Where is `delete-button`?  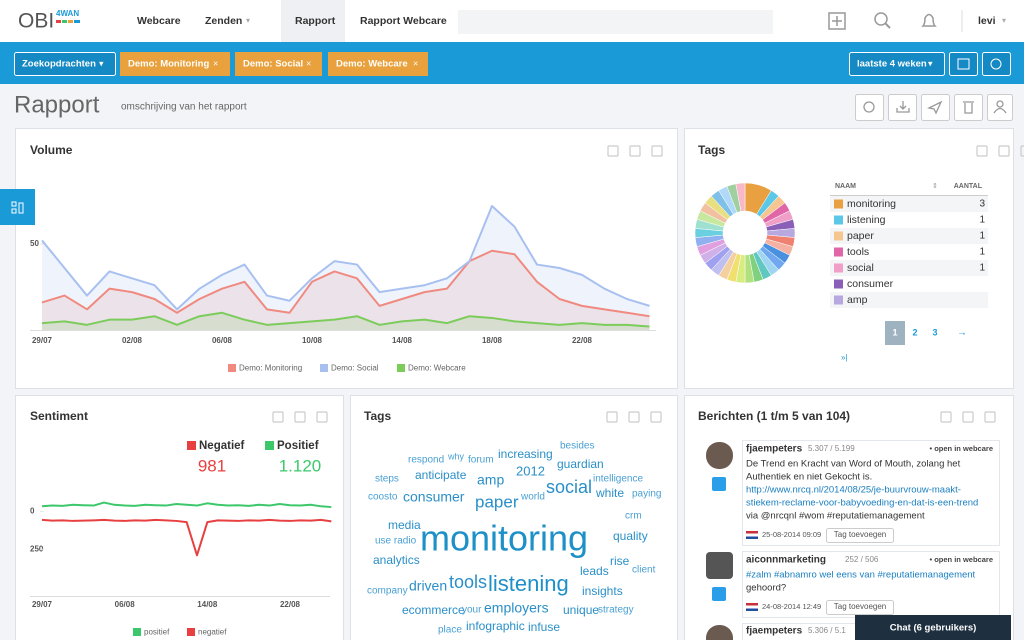
delete-button is located at coordinates (968, 107).